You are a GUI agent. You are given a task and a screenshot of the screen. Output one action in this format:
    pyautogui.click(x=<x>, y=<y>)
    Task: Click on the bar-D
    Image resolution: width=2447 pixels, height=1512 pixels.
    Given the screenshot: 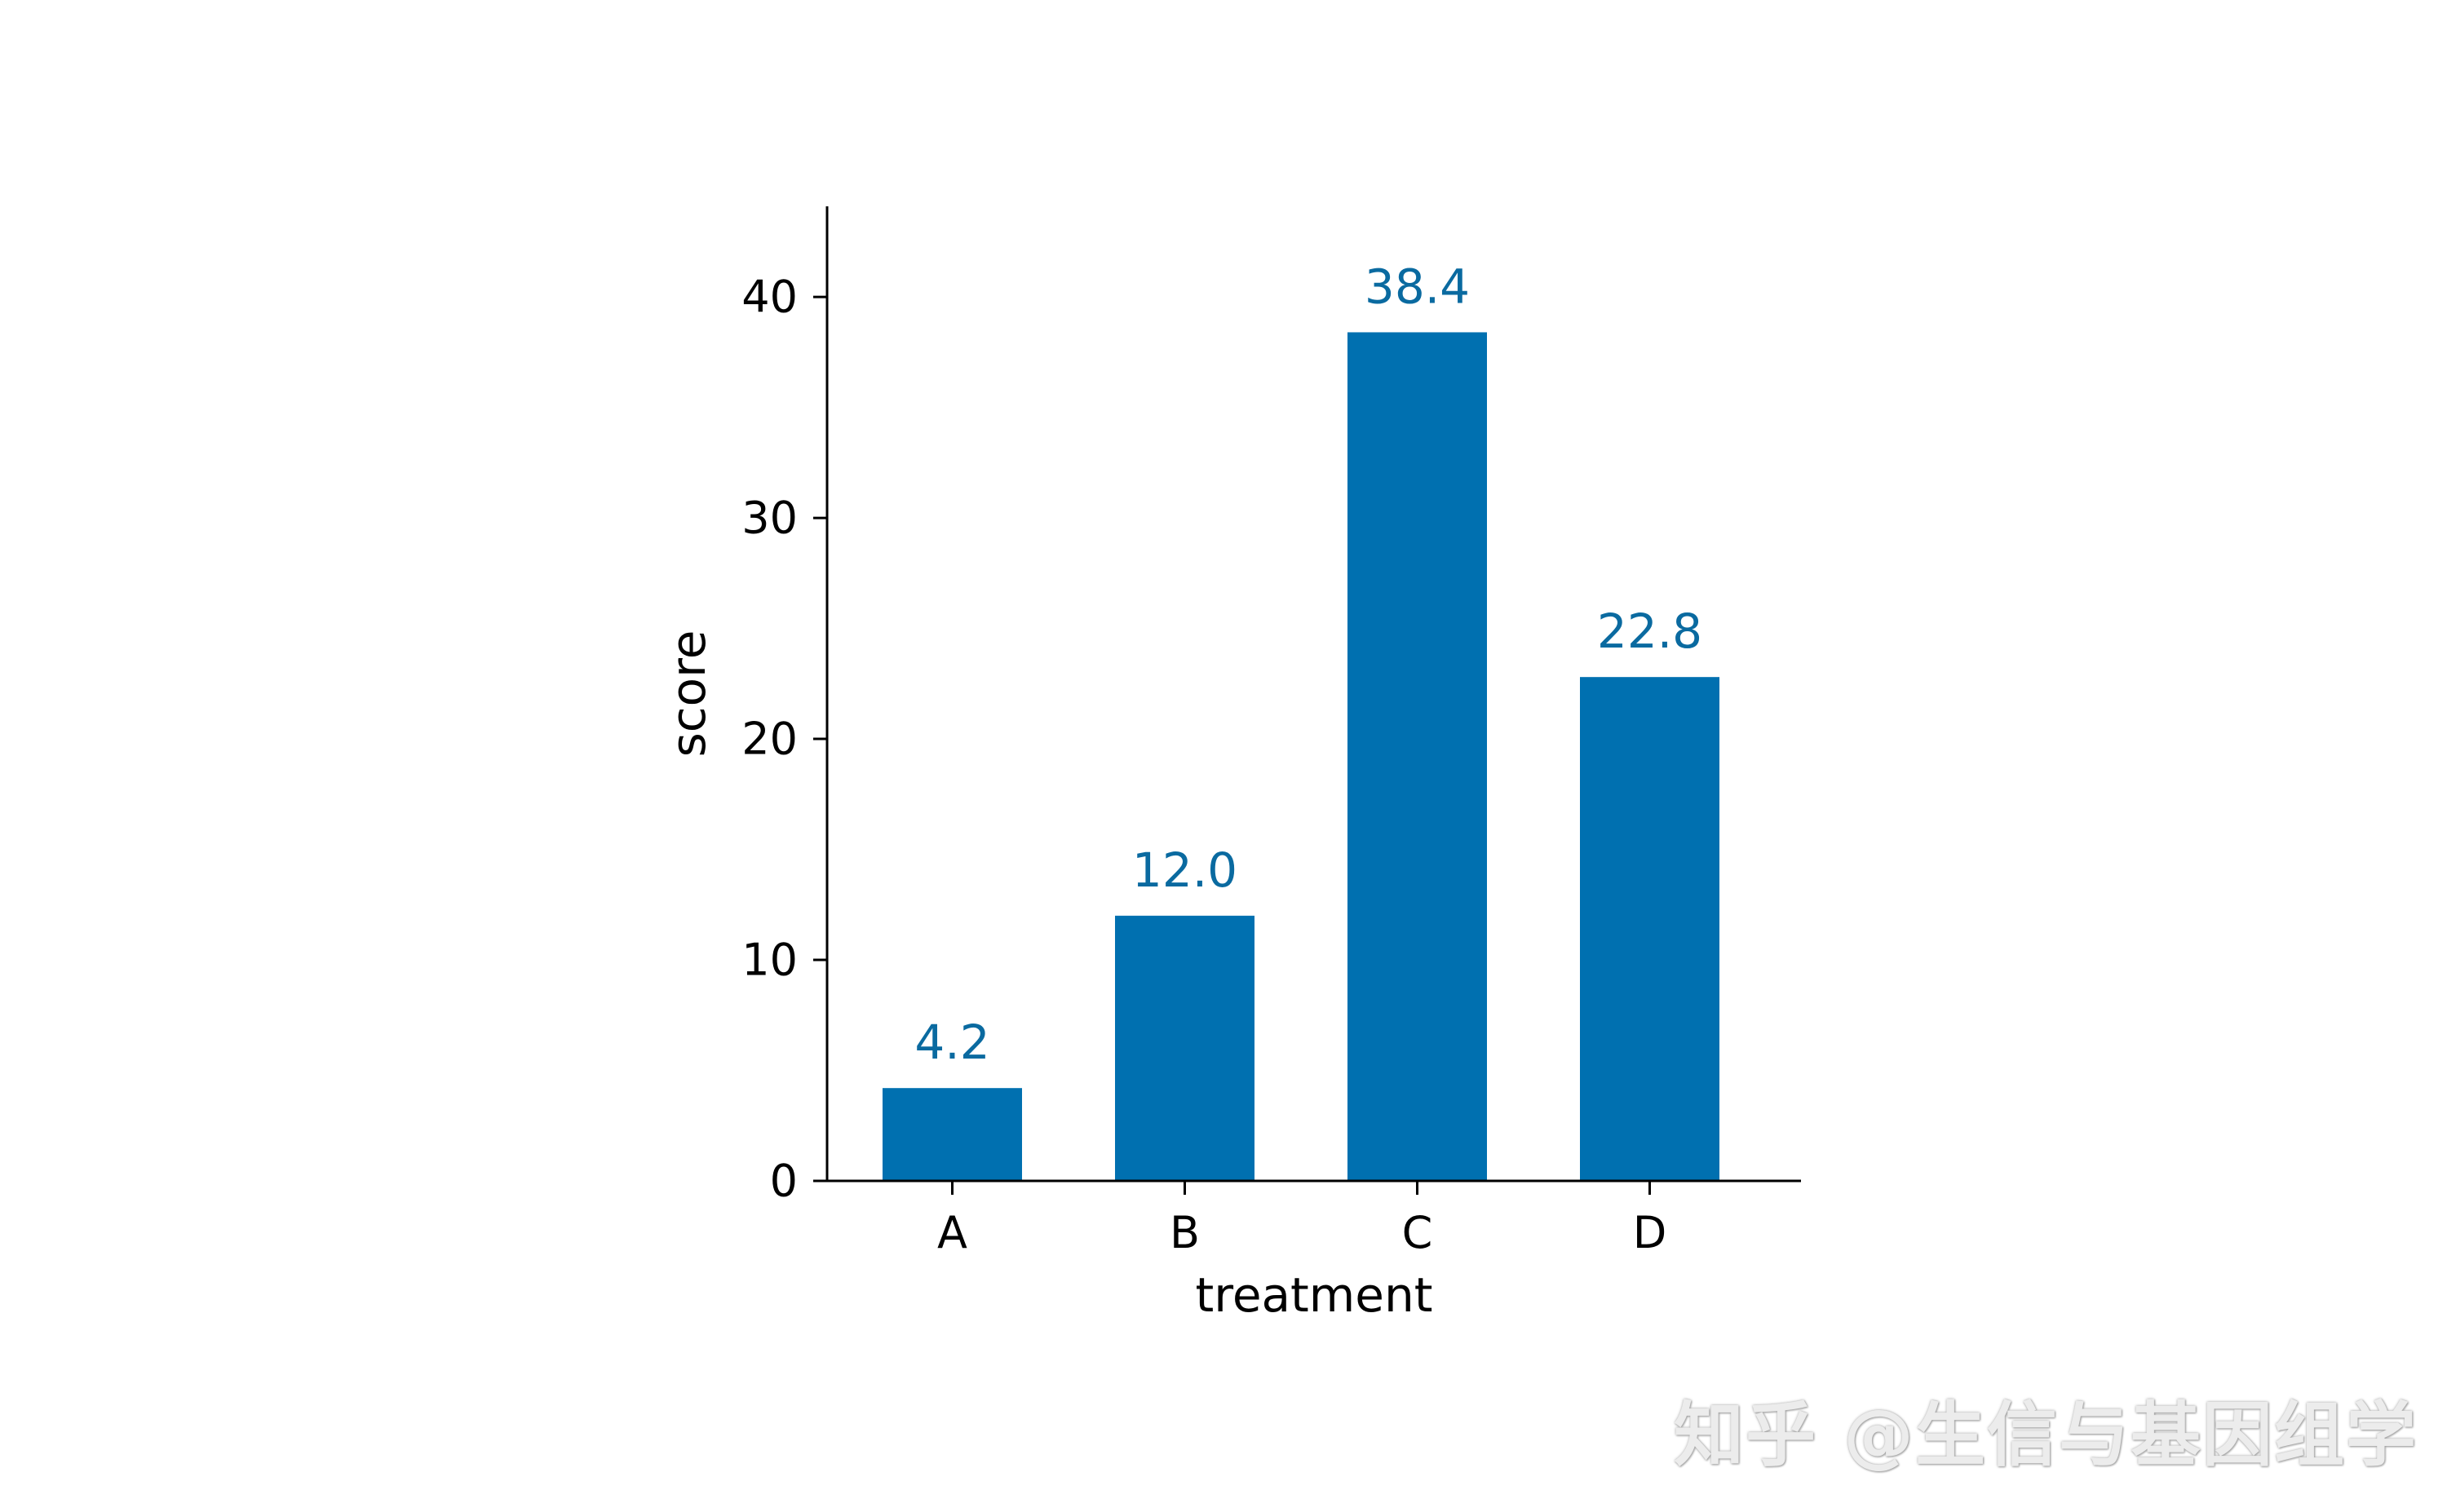 What is the action you would take?
    pyautogui.click(x=1649, y=929)
    